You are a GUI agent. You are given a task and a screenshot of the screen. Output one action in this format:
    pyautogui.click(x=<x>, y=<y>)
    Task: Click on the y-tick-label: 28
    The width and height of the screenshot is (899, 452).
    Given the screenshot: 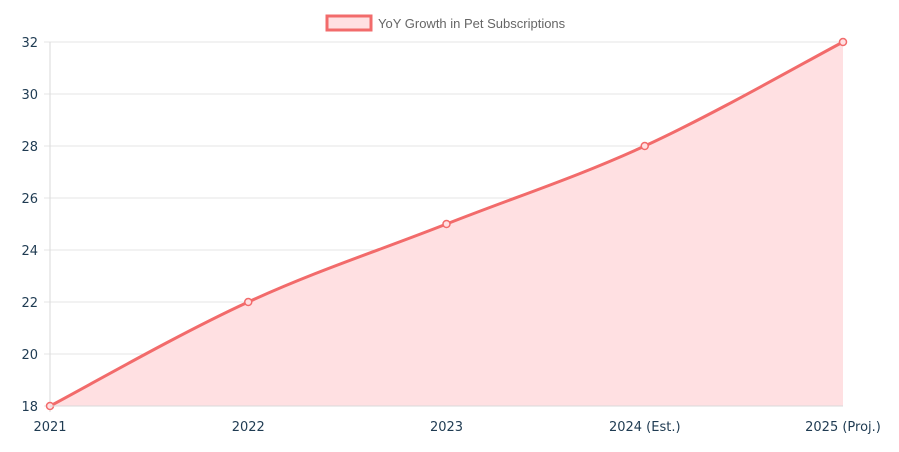 What is the action you would take?
    pyautogui.click(x=29, y=147)
    